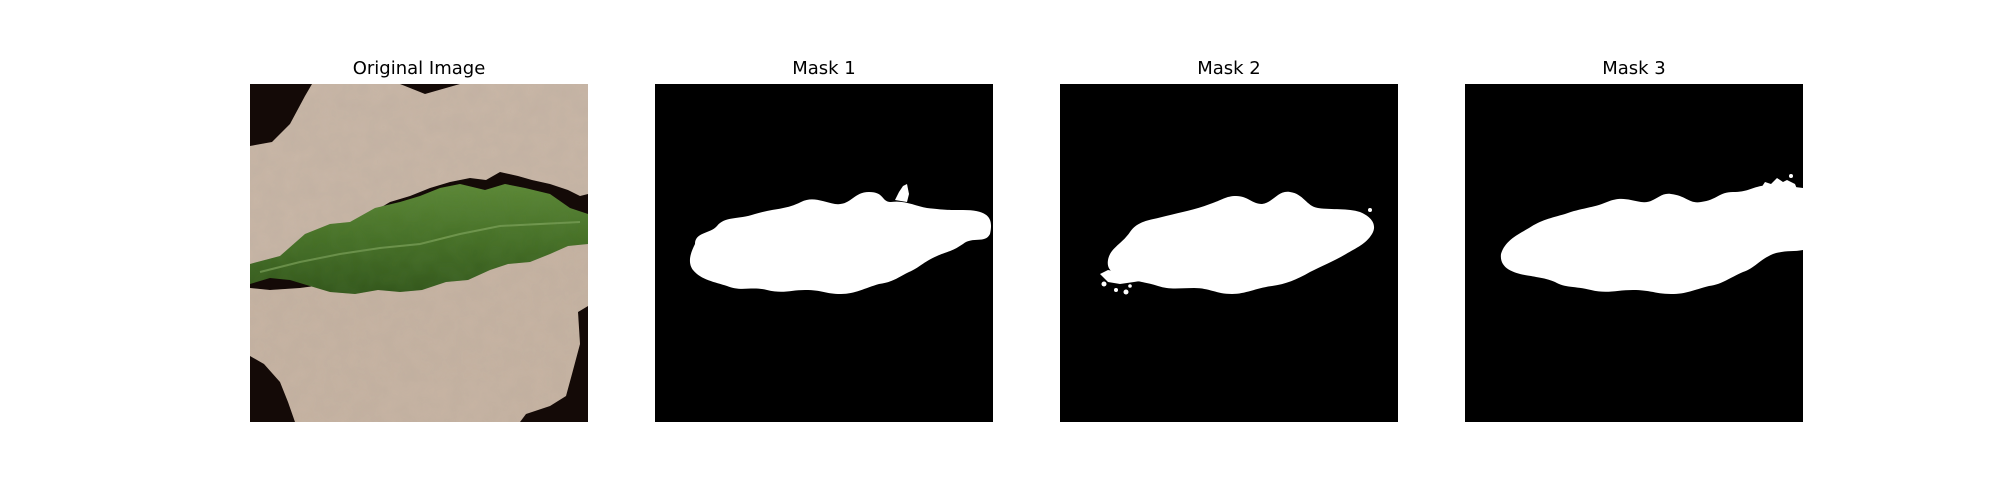 The height and width of the screenshot is (500, 2000). I want to click on panel-title: Original Image, so click(419, 68).